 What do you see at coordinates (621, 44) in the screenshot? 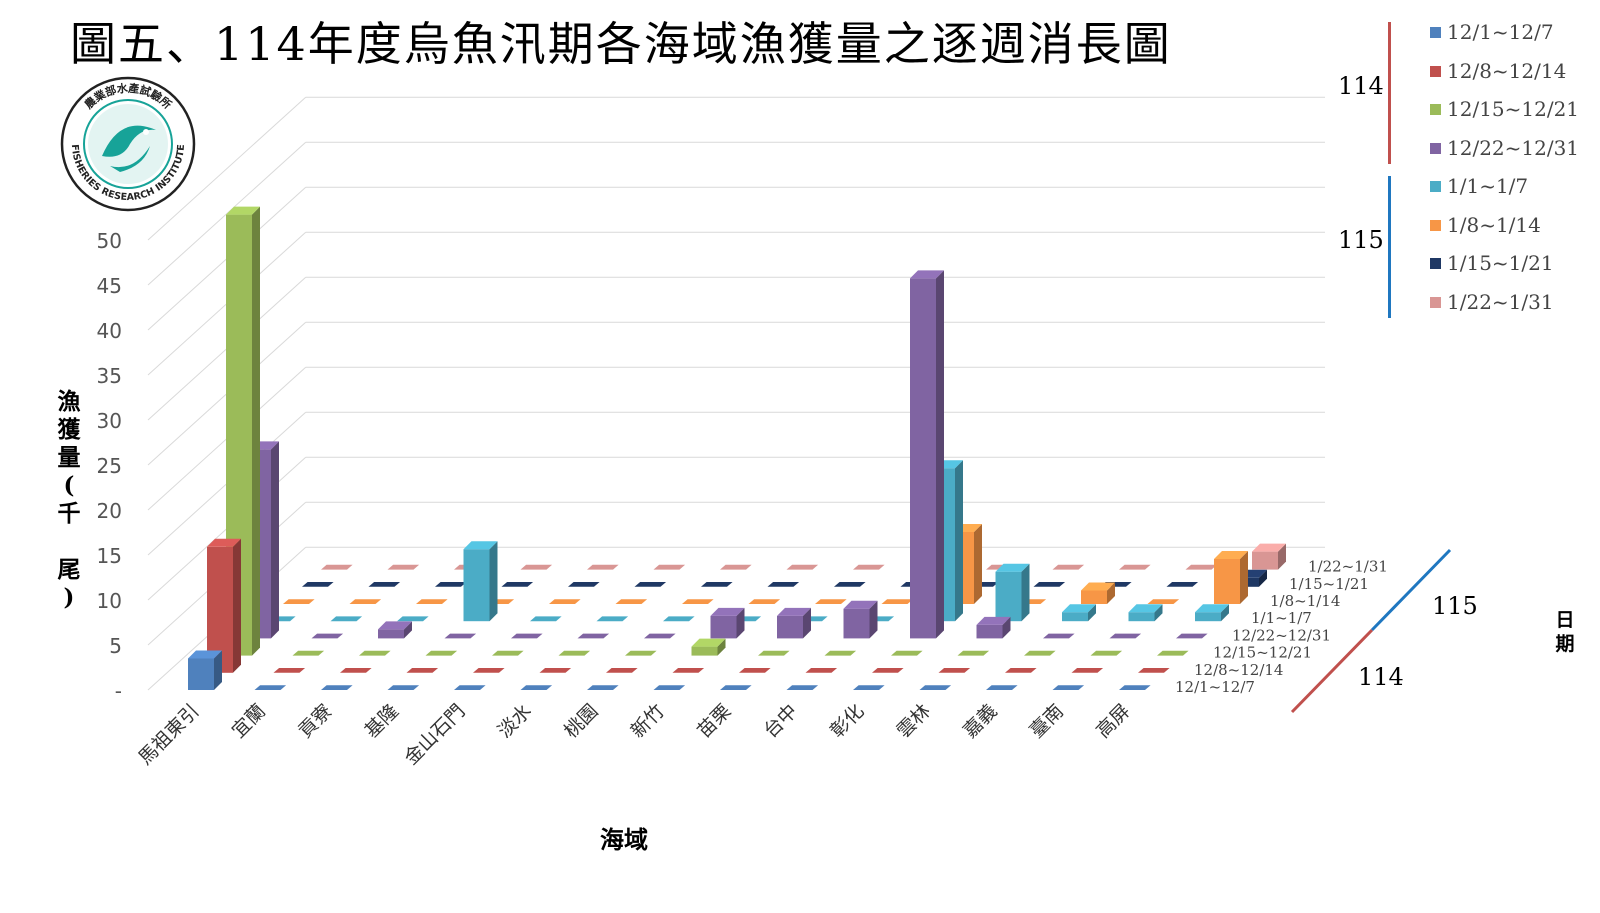
I see `page-title: 圖五、114年度烏魚汛期各海域漁獲量之逐週消長圖` at bounding box center [621, 44].